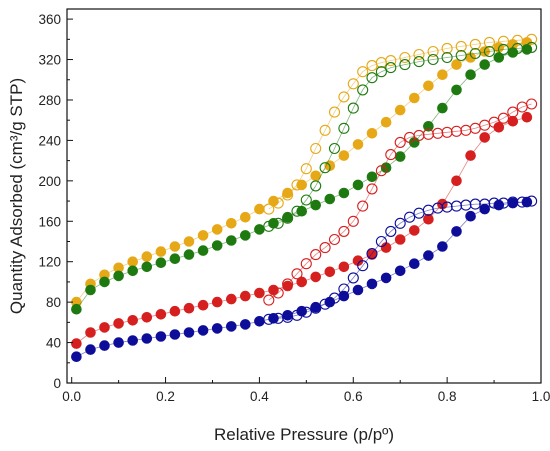  Describe the element at coordinates (353, 396) in the screenshot. I see `x-tick-label: 0.6` at that location.